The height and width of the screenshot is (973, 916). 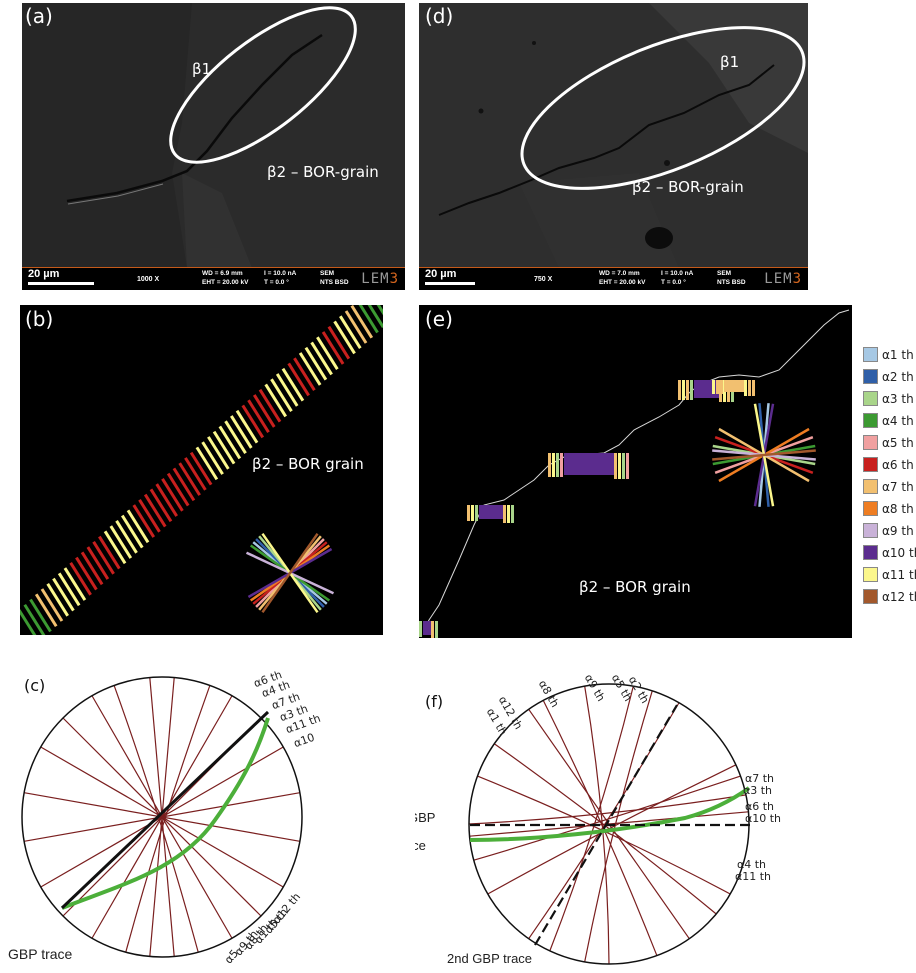 I want to click on tilt-d: T = 0.0 °, so click(x=673, y=282).